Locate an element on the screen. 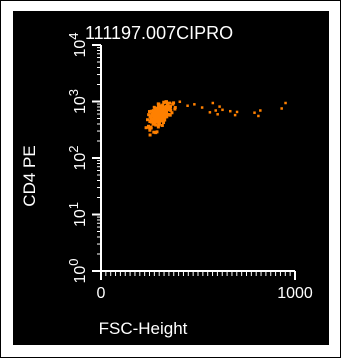 This screenshot has height=358, width=341. y-tick-label: 10³ is located at coordinates (77, 101).